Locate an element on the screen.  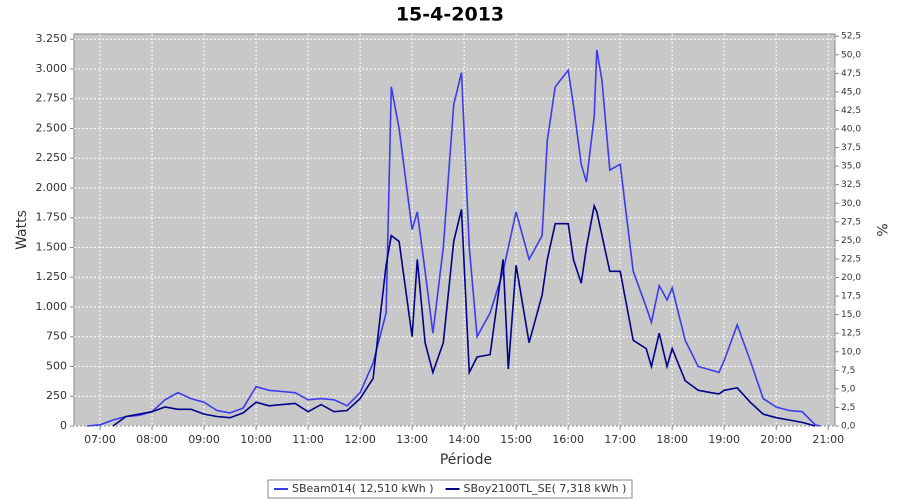
chart-title: 15-4-2013 is located at coordinates (450, 15).